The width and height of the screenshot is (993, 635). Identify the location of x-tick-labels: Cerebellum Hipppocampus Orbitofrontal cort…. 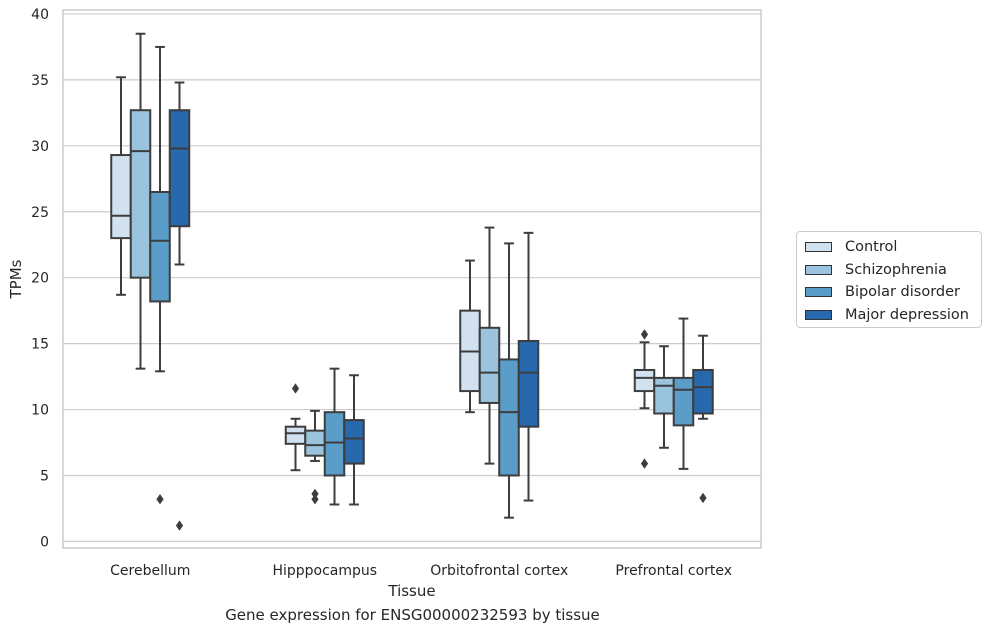
(421, 571).